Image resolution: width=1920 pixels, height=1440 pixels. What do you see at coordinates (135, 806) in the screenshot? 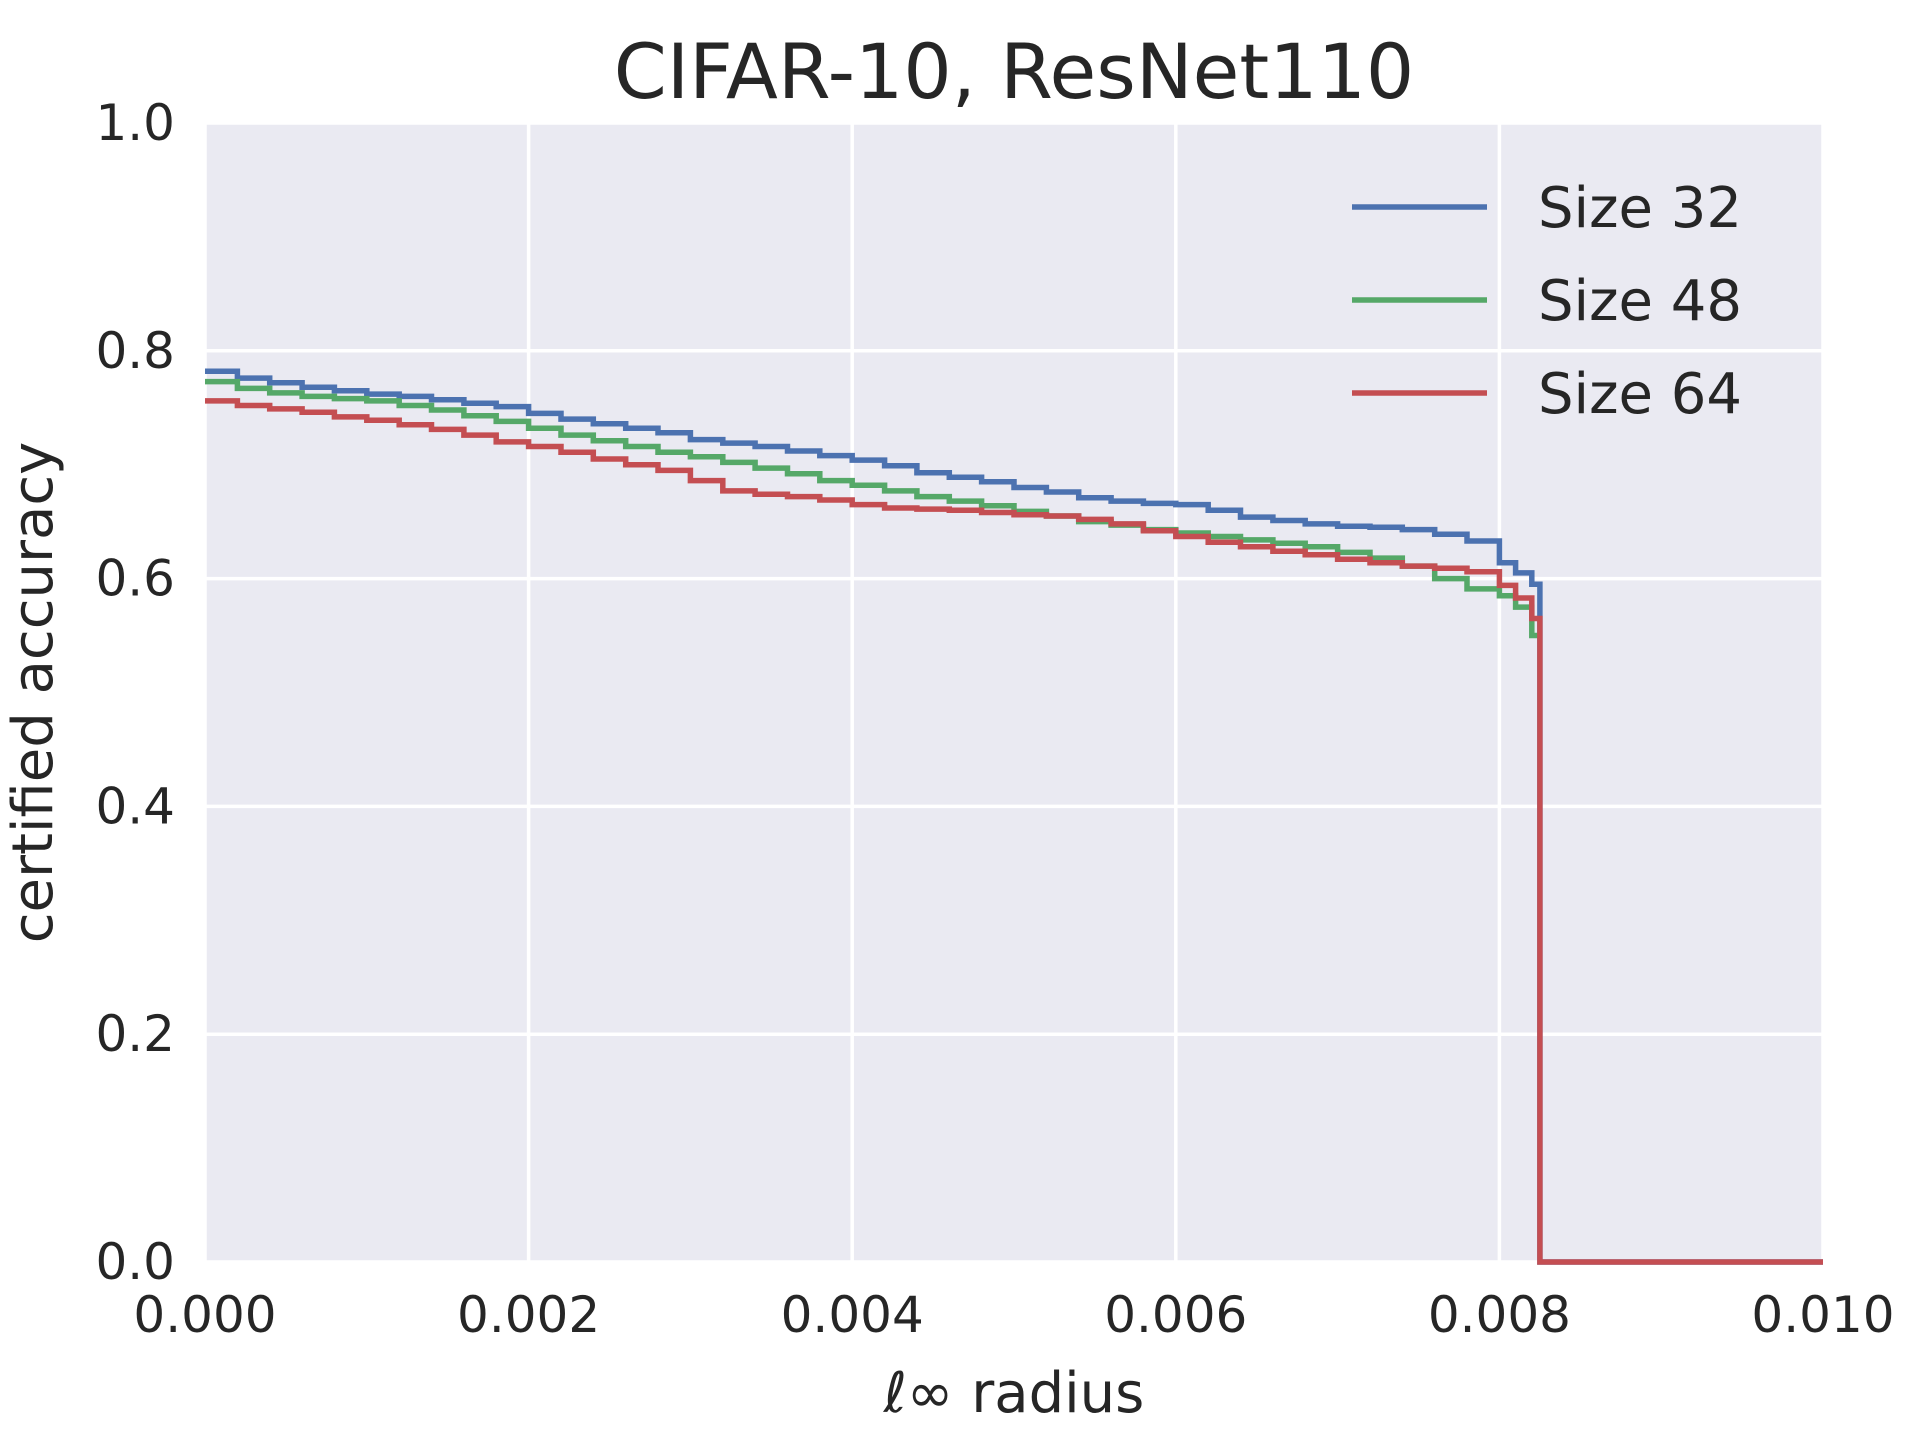
I see `y-tick-label: 0.4` at bounding box center [135, 806].